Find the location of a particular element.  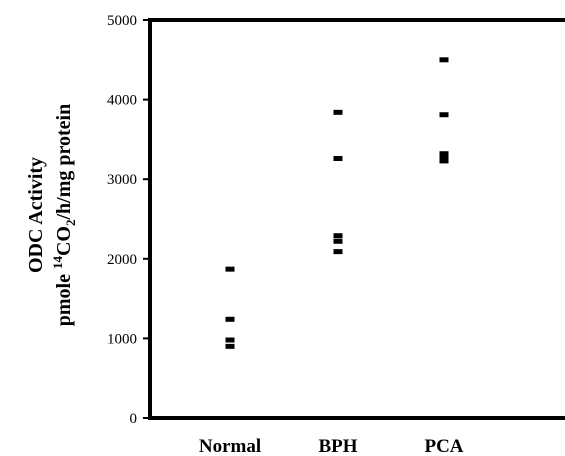

x-category-label-pca: PCA is located at coordinates (443, 446).